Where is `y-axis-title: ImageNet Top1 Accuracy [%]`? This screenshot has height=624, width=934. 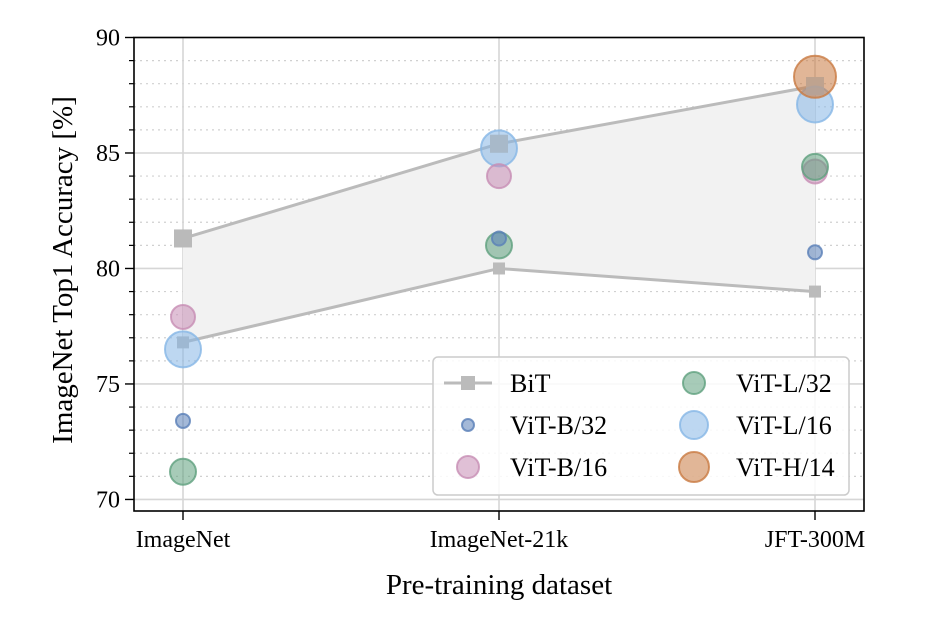 y-axis-title: ImageNet Top1 Accuracy [%] is located at coordinates (63, 270).